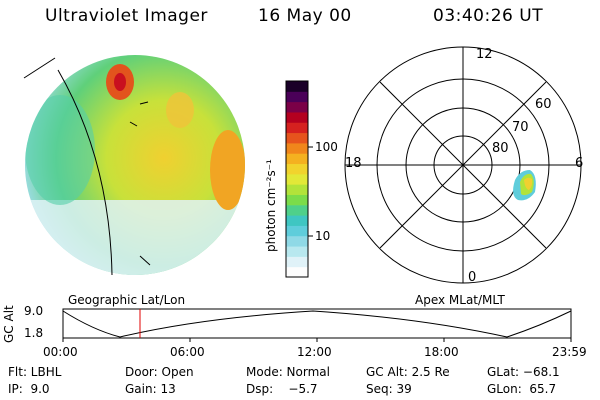  I want to click on polar-label-12: 12, so click(484, 54).